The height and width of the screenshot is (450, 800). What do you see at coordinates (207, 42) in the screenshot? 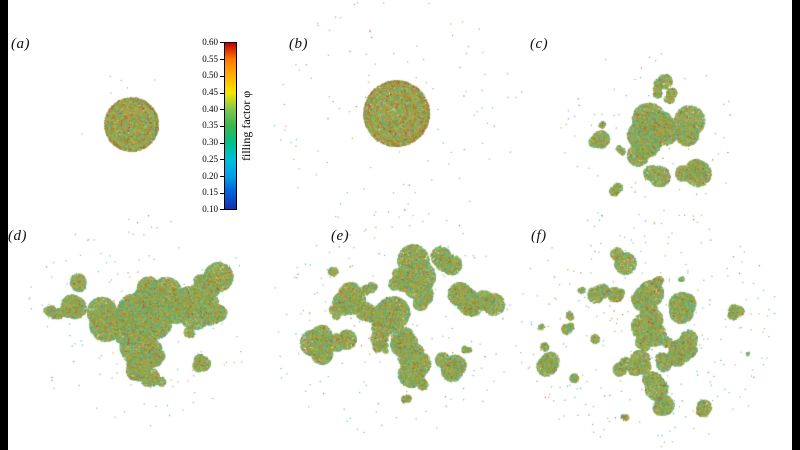
I see `colorbar-tick: 0.60` at bounding box center [207, 42].